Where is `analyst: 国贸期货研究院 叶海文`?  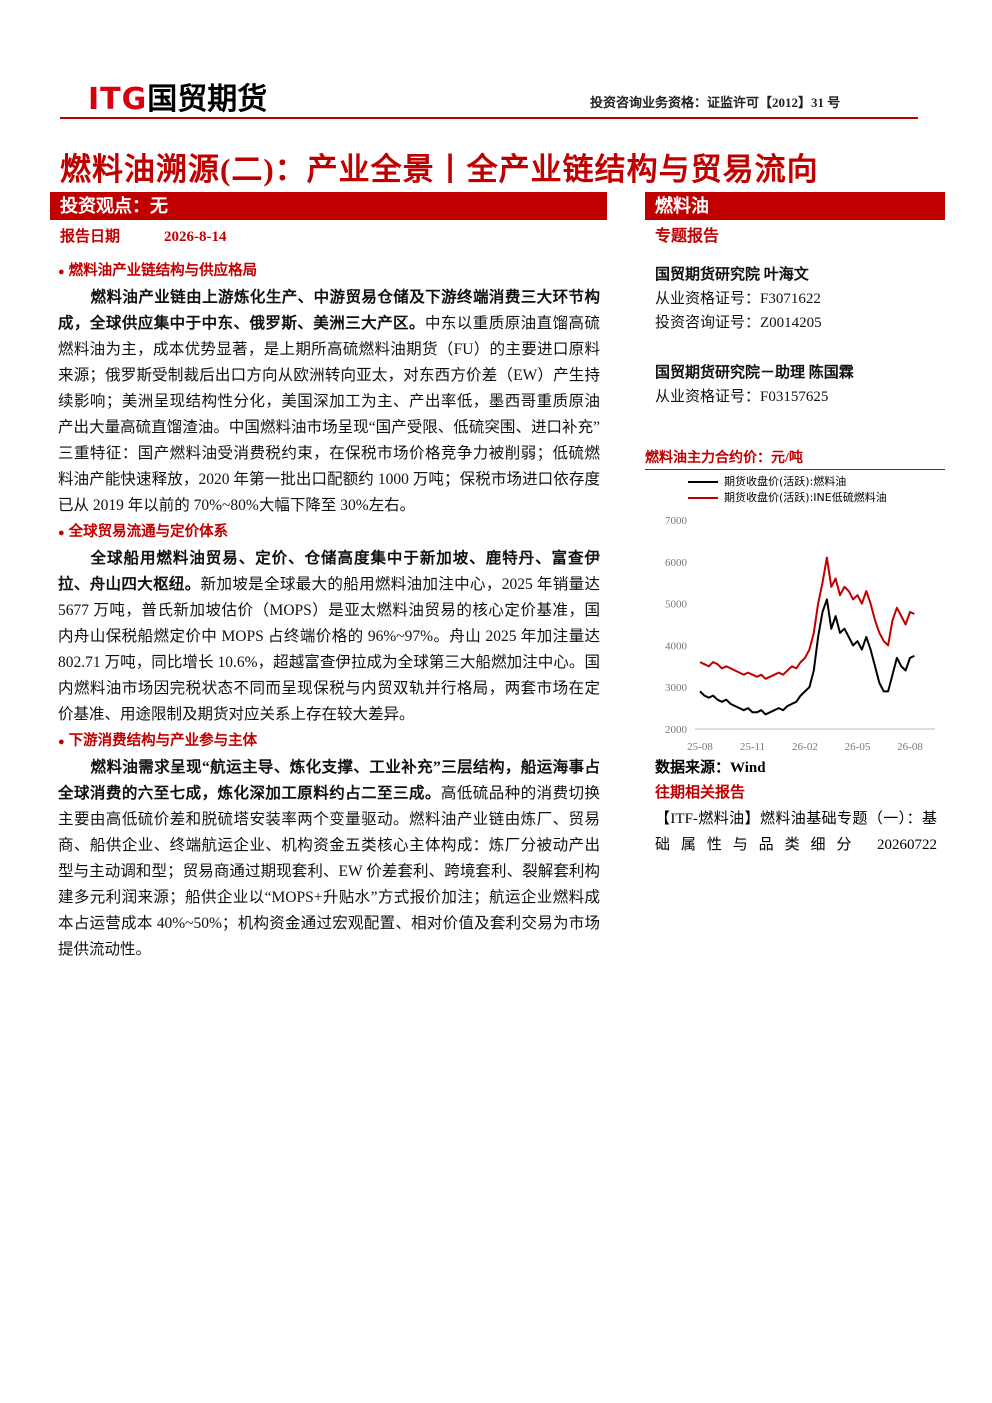 analyst: 国贸期货研究院 叶海文 is located at coordinates (732, 275).